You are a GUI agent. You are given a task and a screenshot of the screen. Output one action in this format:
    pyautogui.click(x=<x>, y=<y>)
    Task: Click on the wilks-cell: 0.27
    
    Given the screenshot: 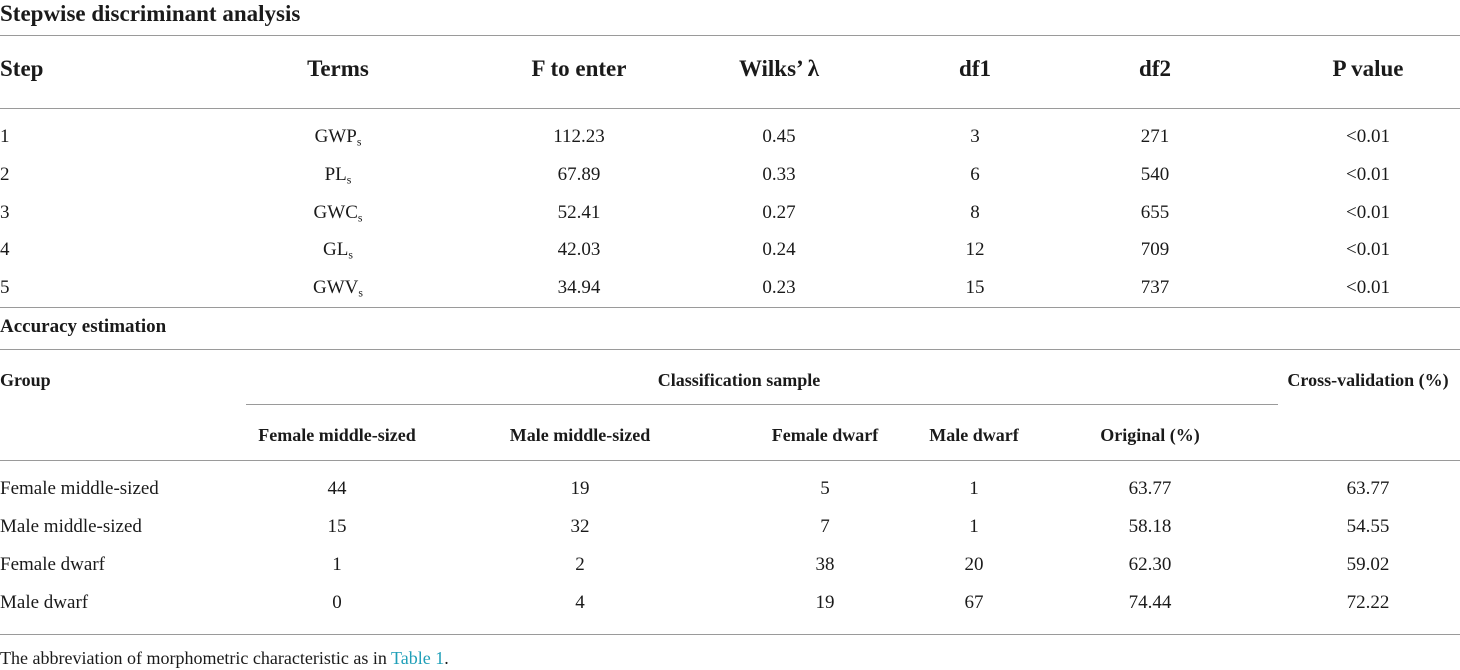 What is the action you would take?
    pyautogui.click(x=779, y=212)
    